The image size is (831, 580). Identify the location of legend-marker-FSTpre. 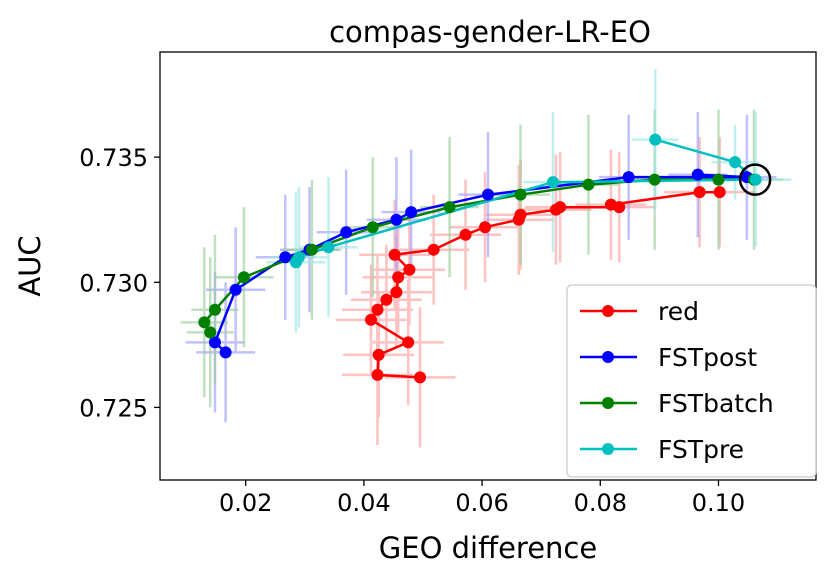
(608, 449).